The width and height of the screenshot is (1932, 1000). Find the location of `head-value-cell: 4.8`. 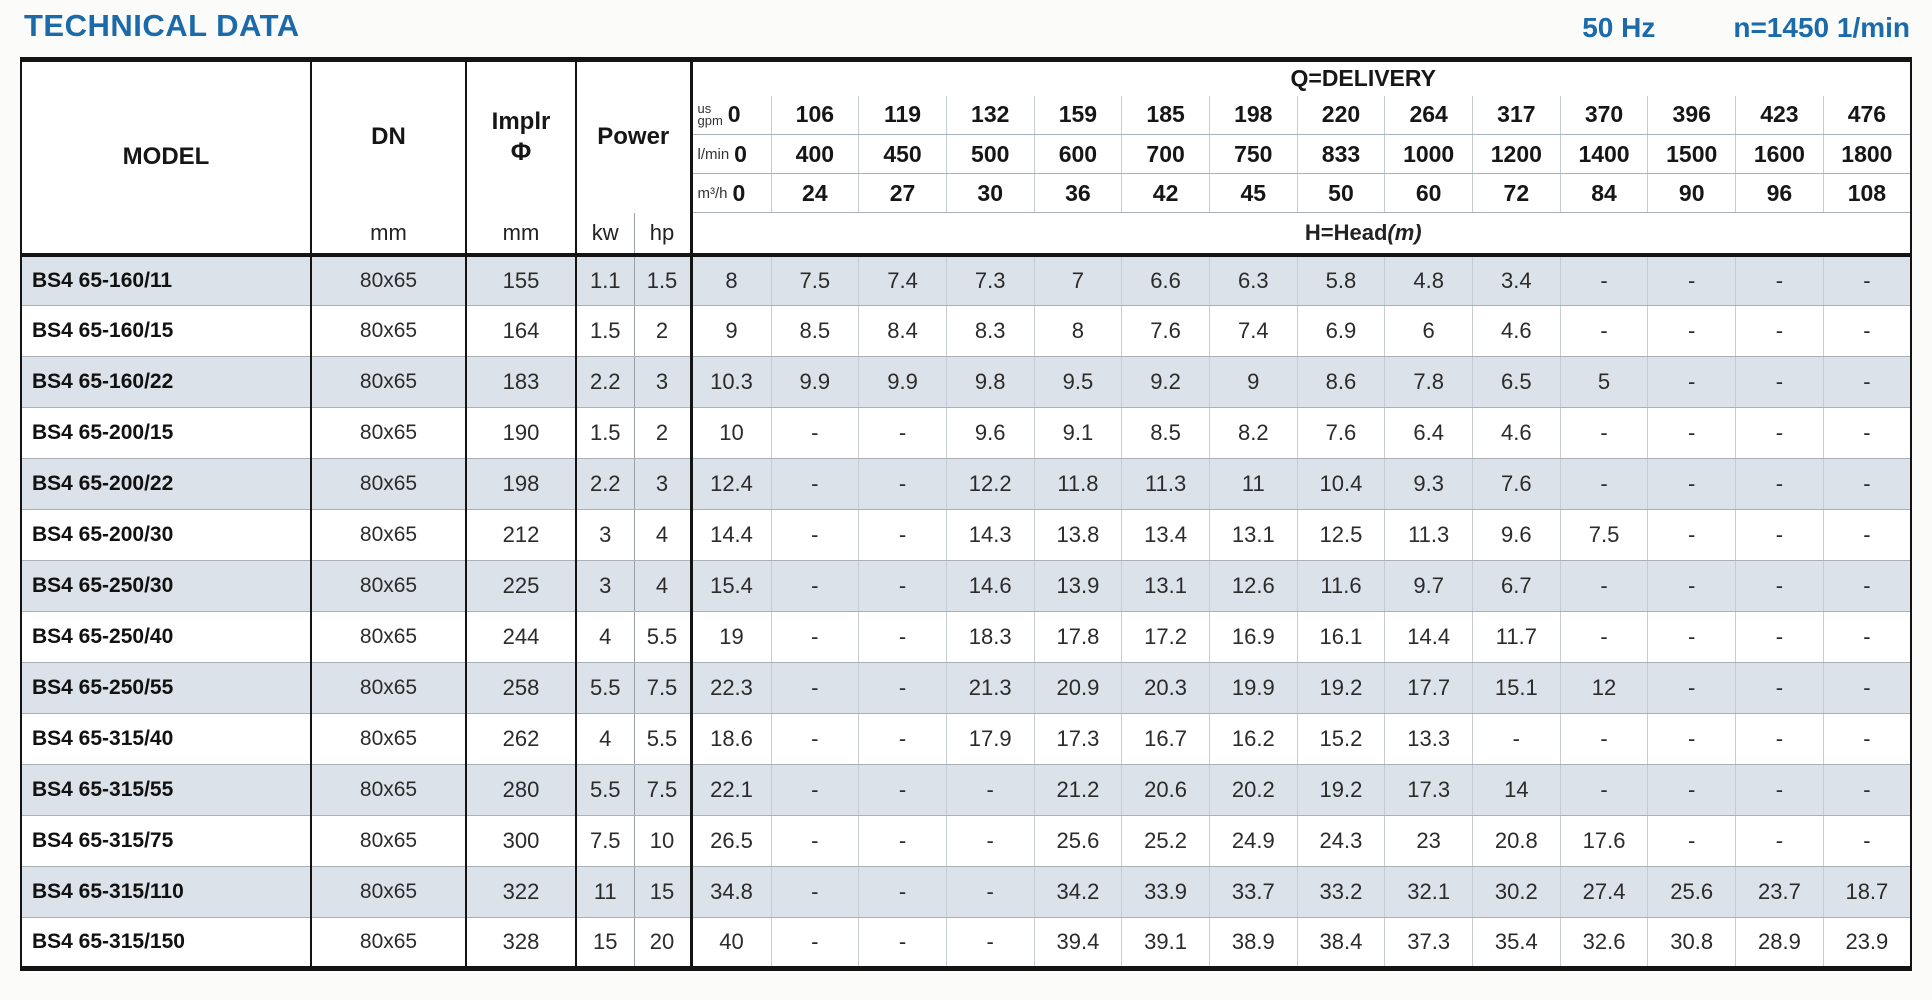

head-value-cell: 4.8 is located at coordinates (1428, 280).